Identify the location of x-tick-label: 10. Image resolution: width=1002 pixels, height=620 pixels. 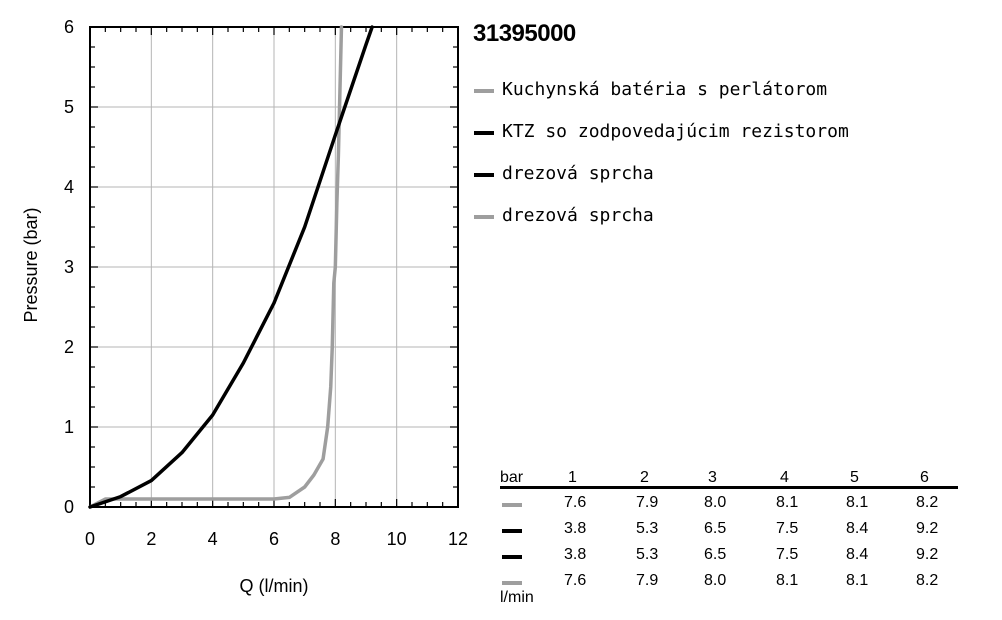
(397, 539).